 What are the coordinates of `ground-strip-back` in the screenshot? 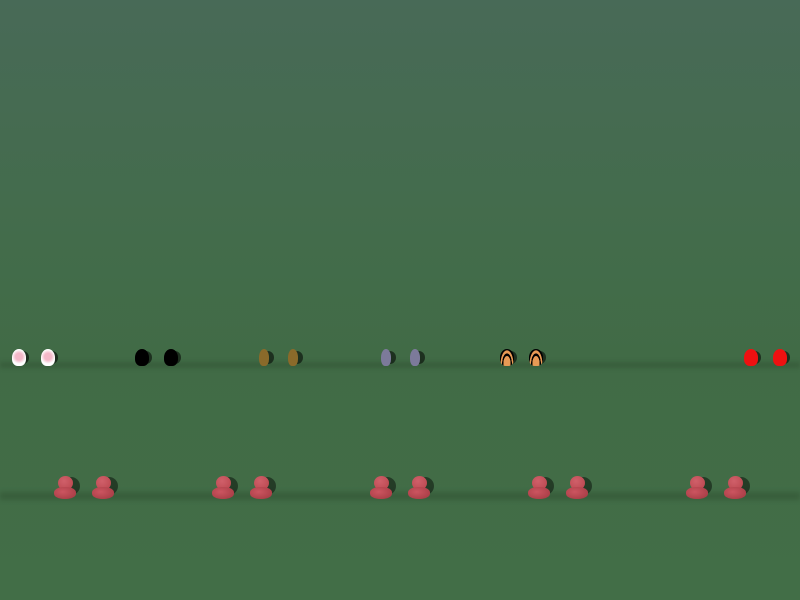 It's located at (400, 365).